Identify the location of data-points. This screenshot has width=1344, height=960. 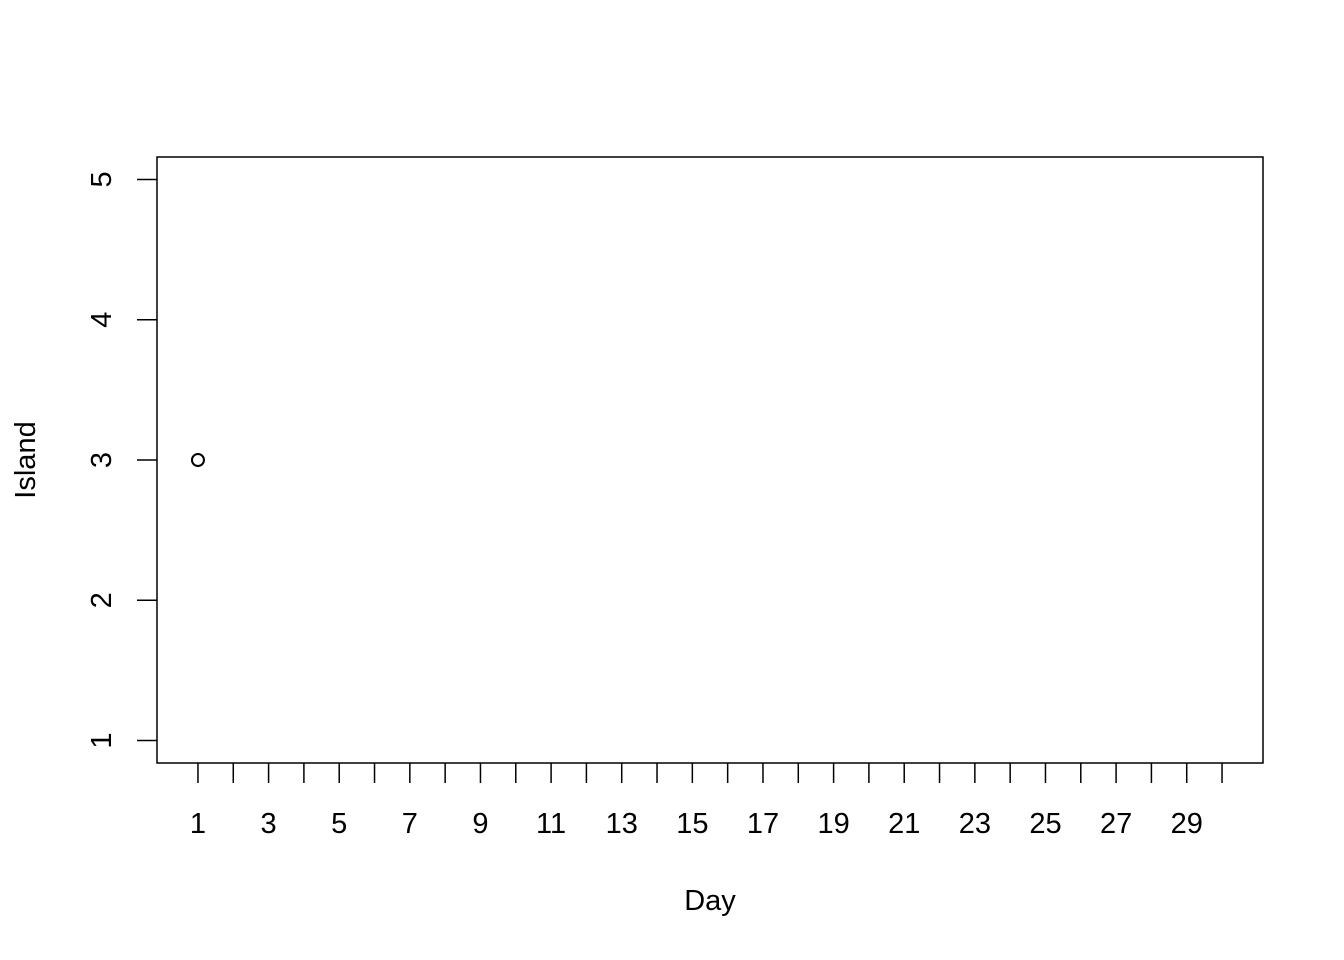
(197, 460).